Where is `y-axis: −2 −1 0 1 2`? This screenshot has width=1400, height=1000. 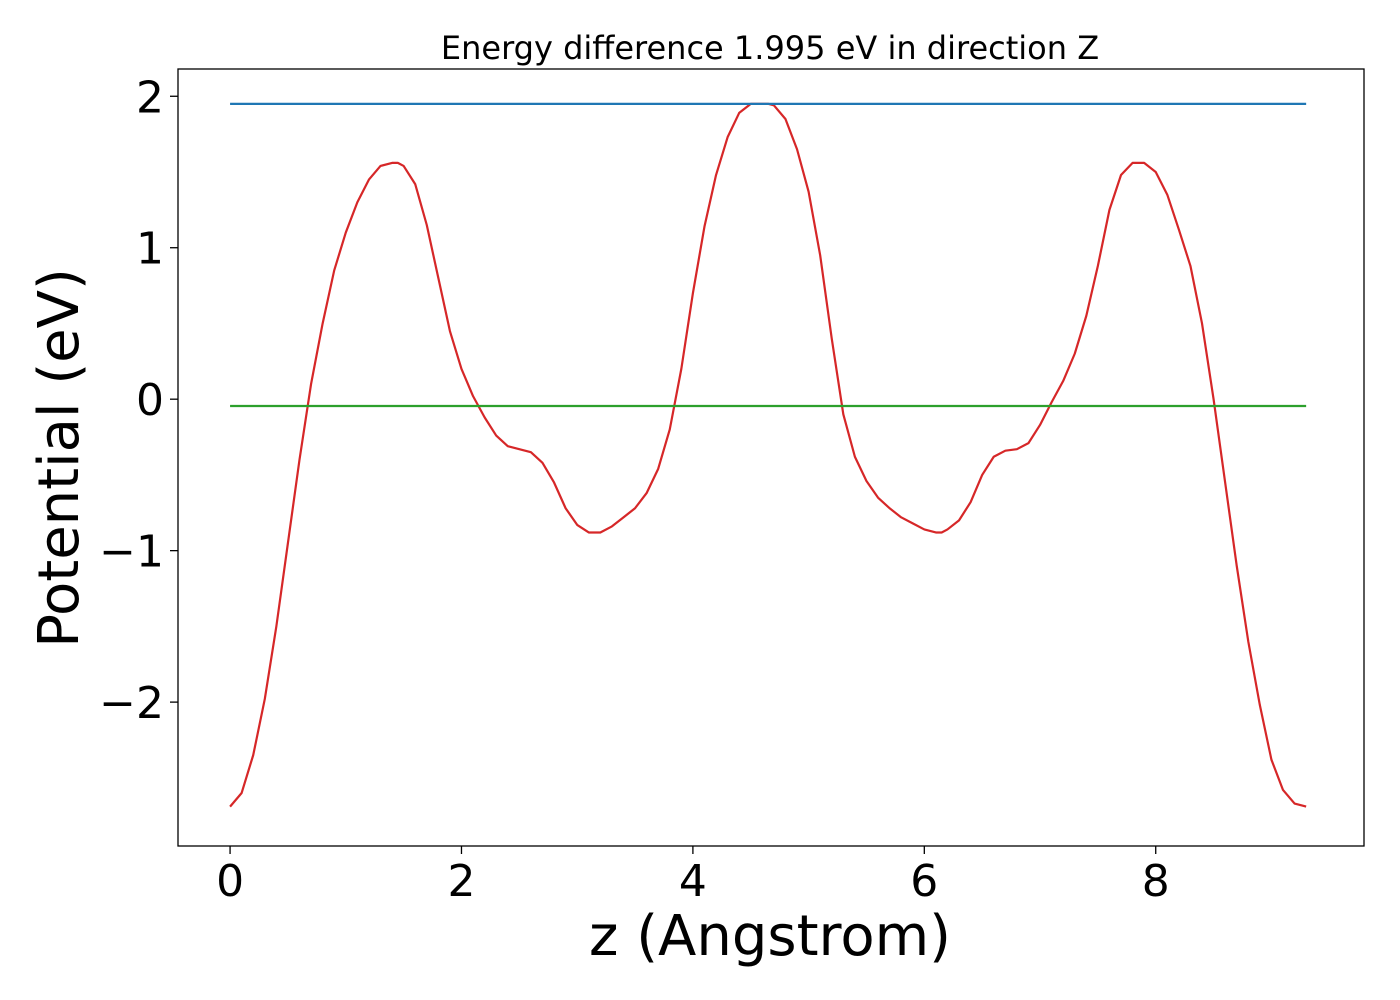 y-axis: −2 −1 0 1 2 is located at coordinates (138, 400).